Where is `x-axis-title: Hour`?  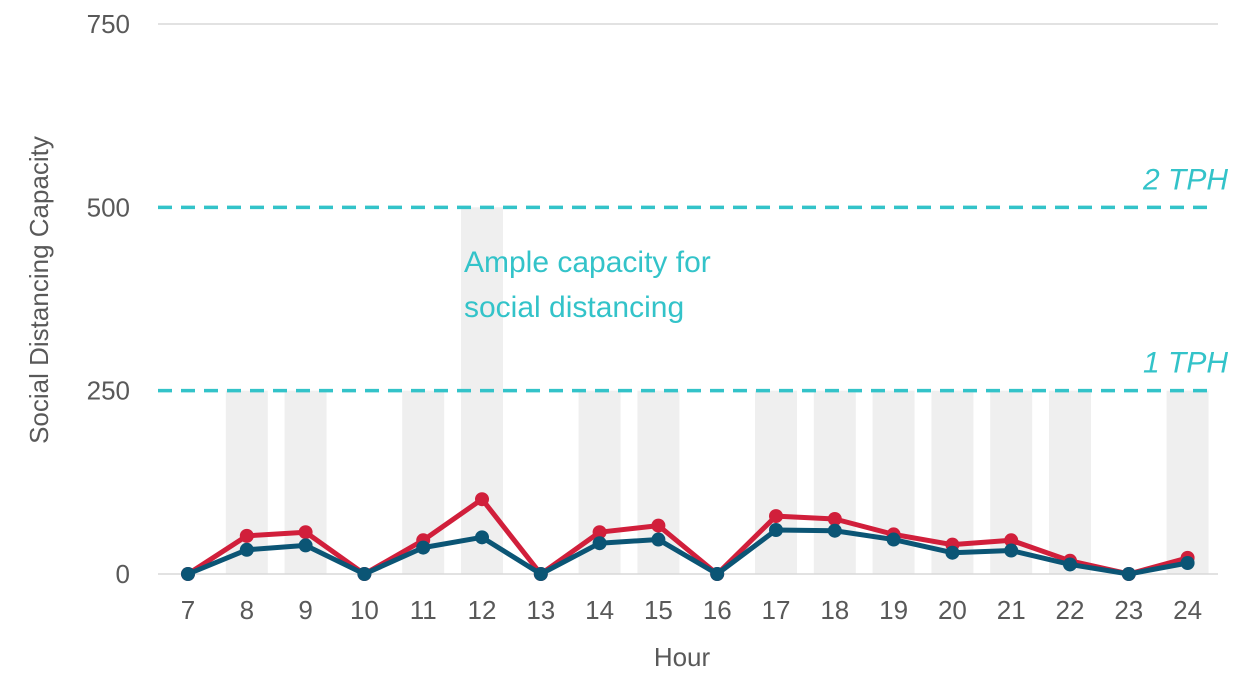
x-axis-title: Hour is located at coordinates (682, 657).